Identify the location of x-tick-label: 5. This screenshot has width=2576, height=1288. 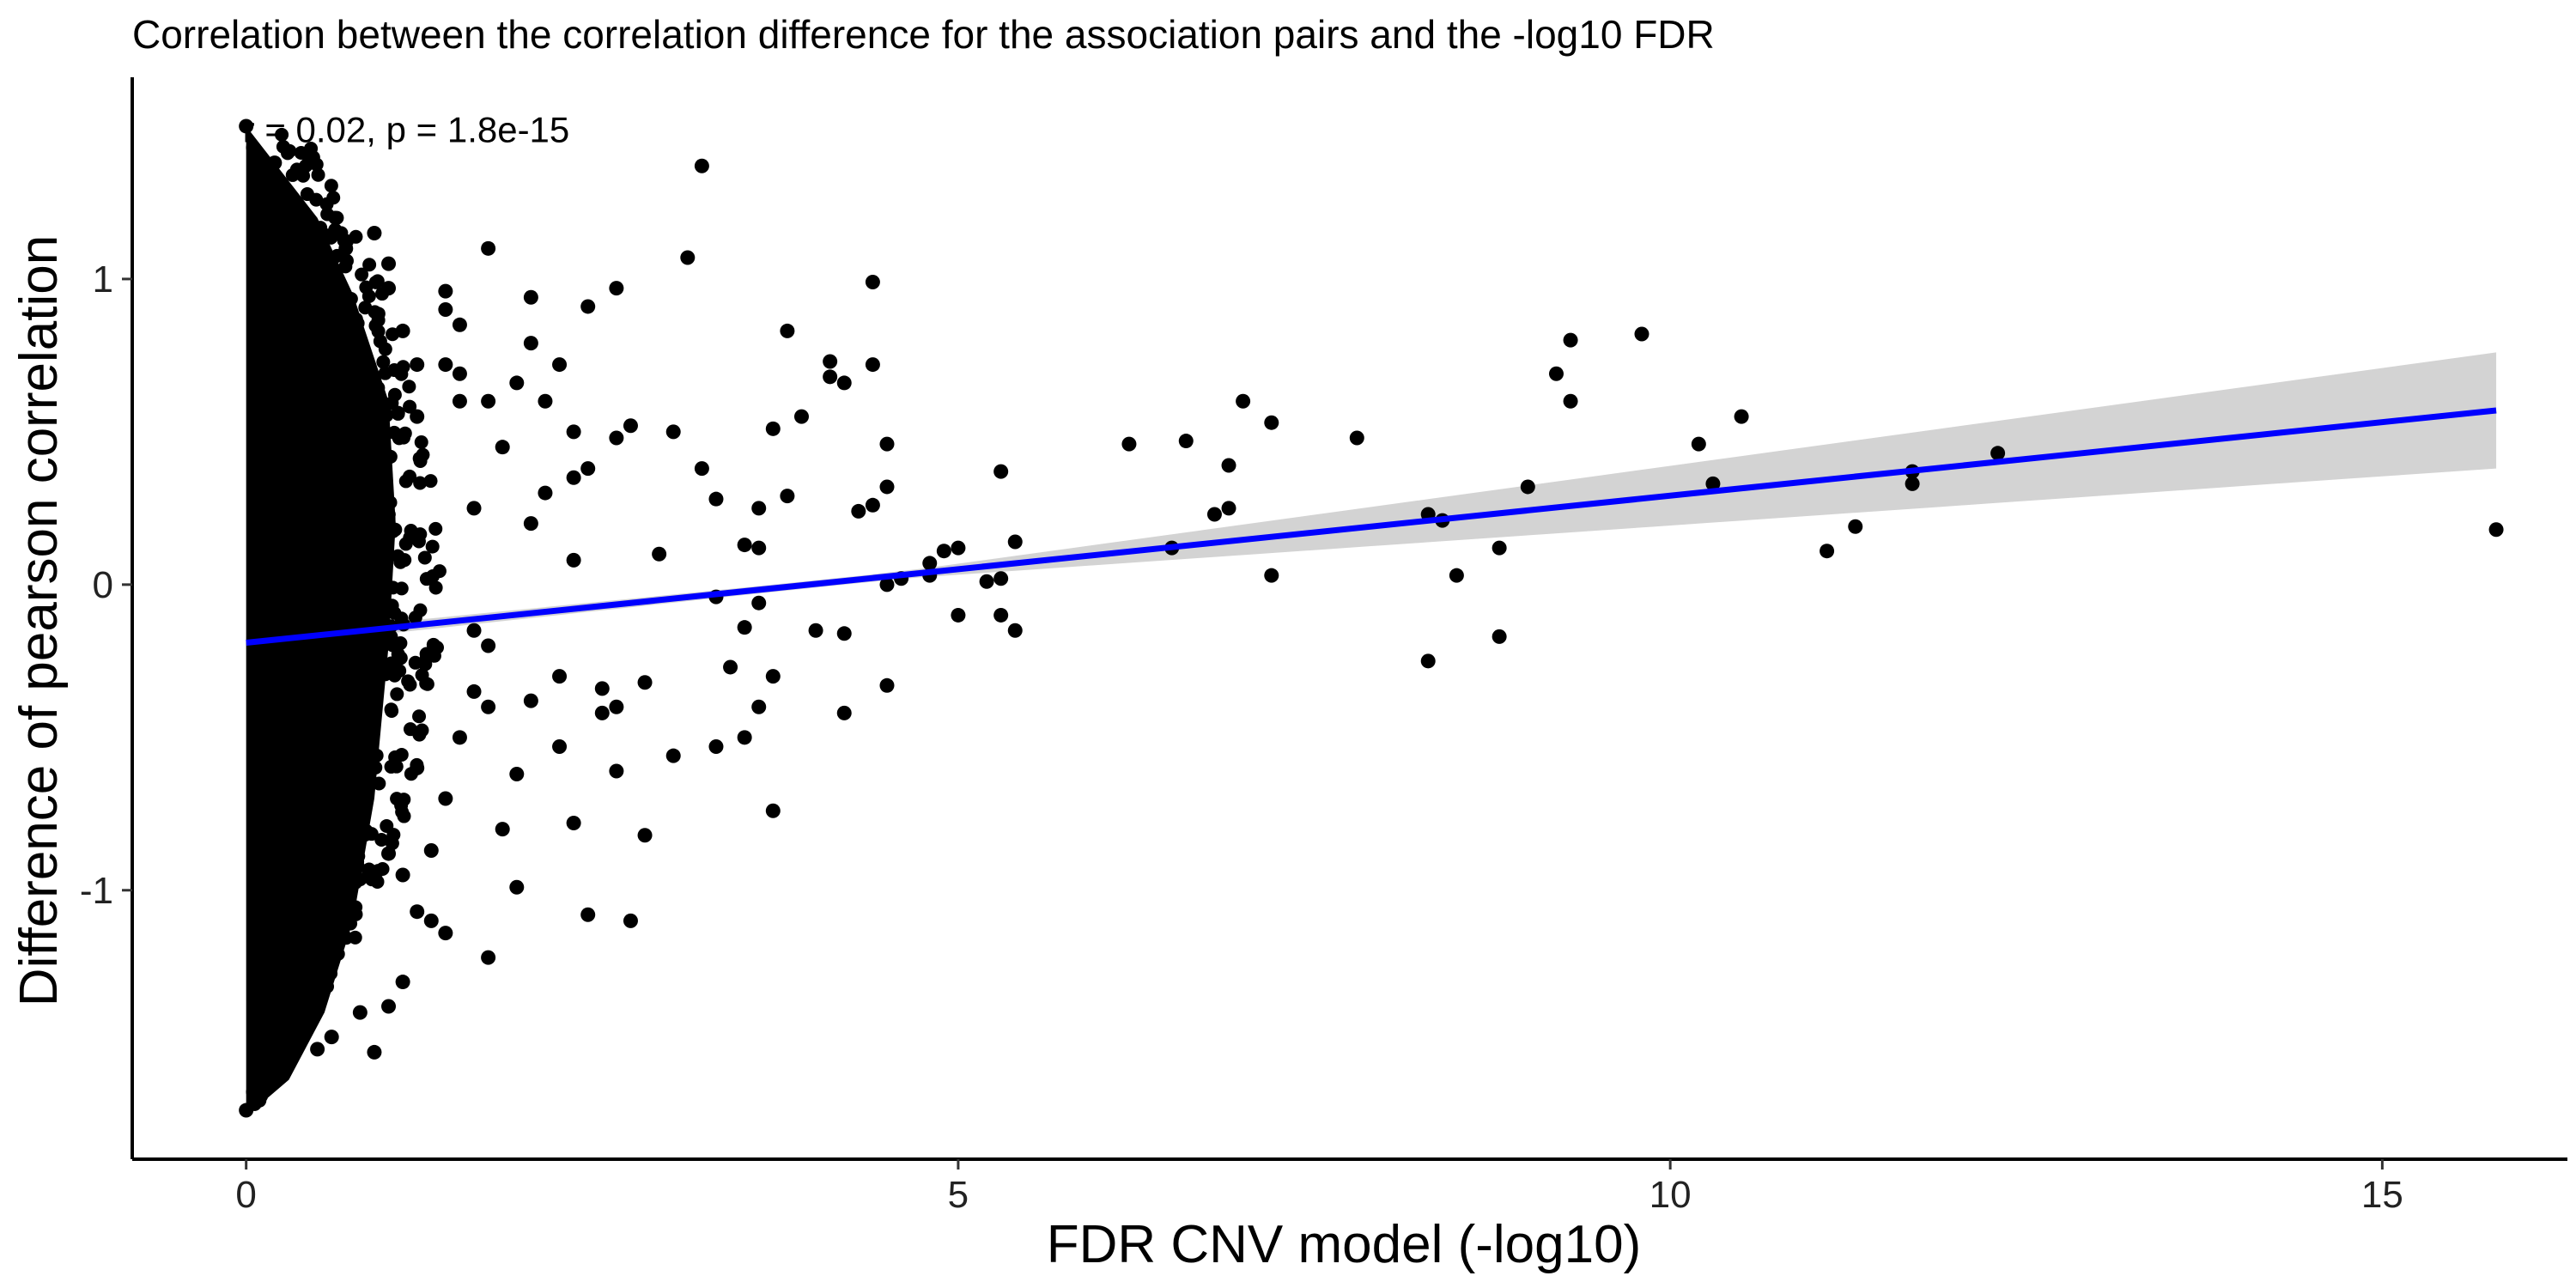
(958, 1195).